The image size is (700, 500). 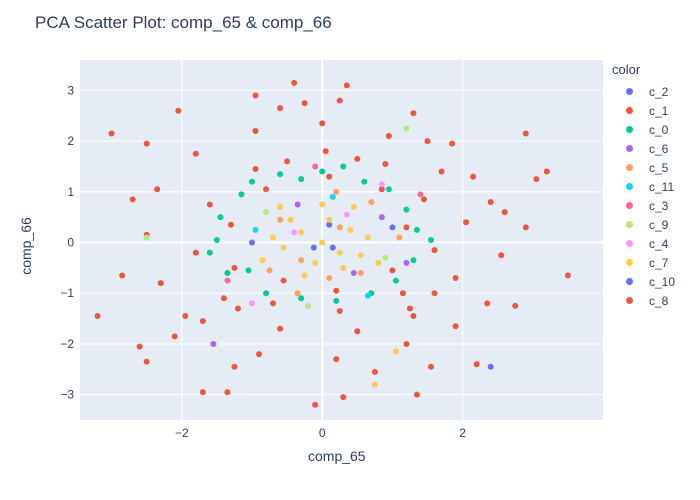 What do you see at coordinates (659, 129) in the screenshot?
I see `legend-label-c_0: c_0` at bounding box center [659, 129].